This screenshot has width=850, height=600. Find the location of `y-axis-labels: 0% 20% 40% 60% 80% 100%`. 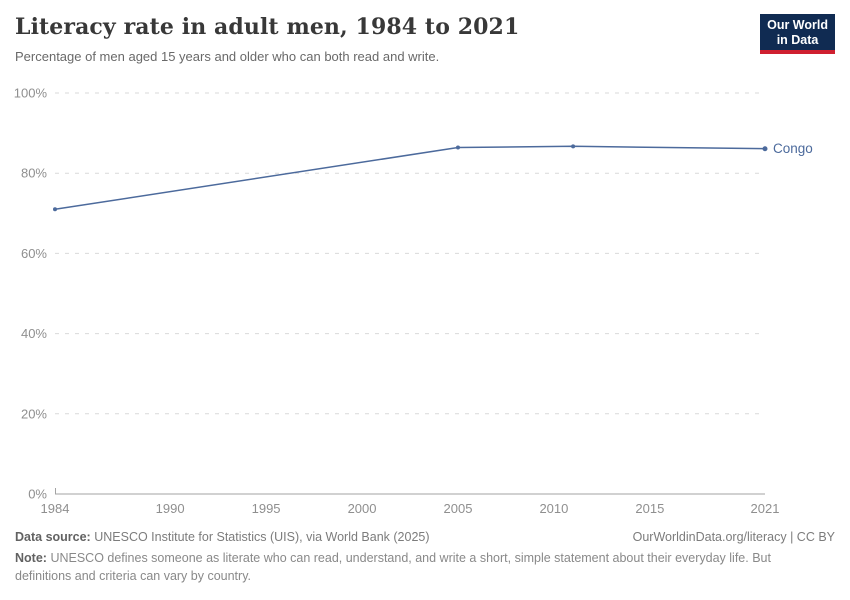

y-axis-labels: 0% 20% 40% 60% 80% 100% is located at coordinates (31, 294).